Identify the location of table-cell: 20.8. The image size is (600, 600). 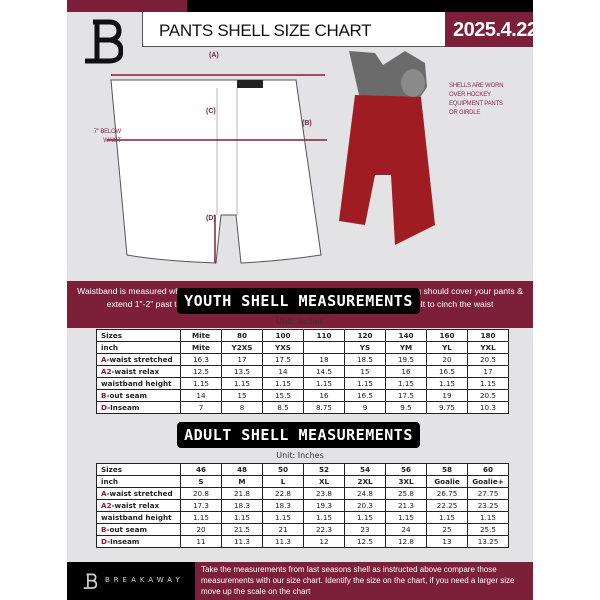
(201, 493).